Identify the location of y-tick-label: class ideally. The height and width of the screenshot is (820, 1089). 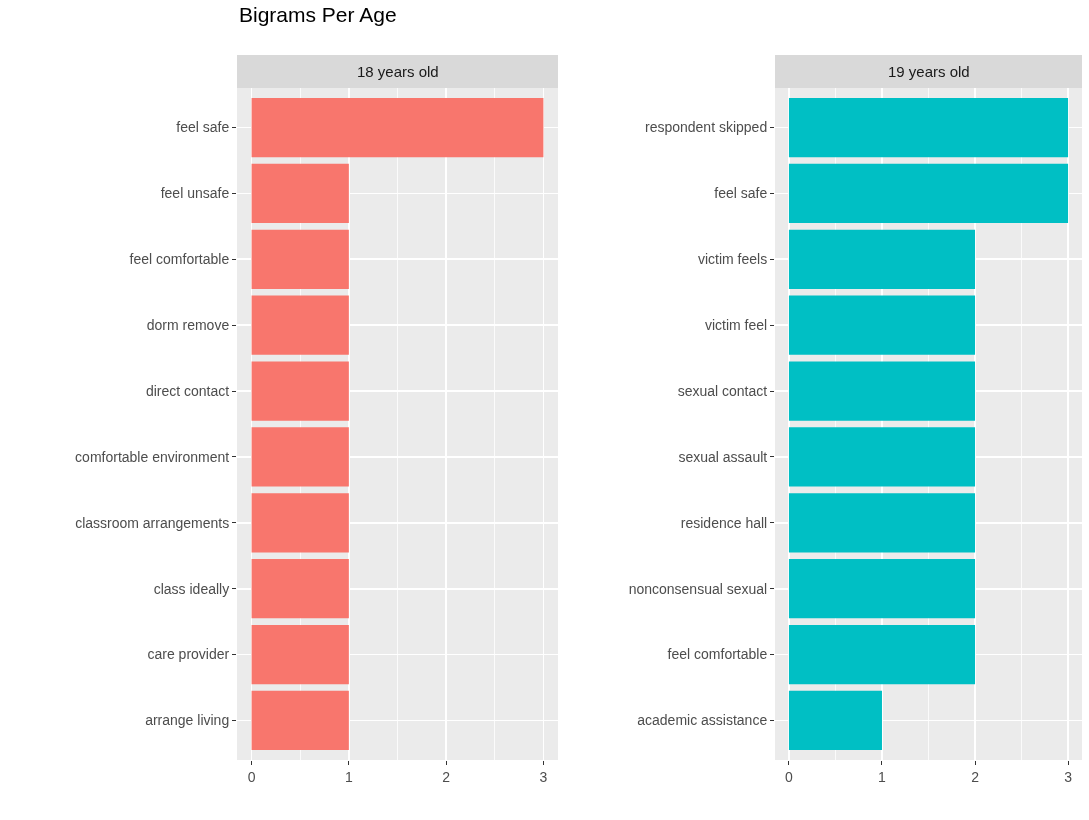
(191, 588).